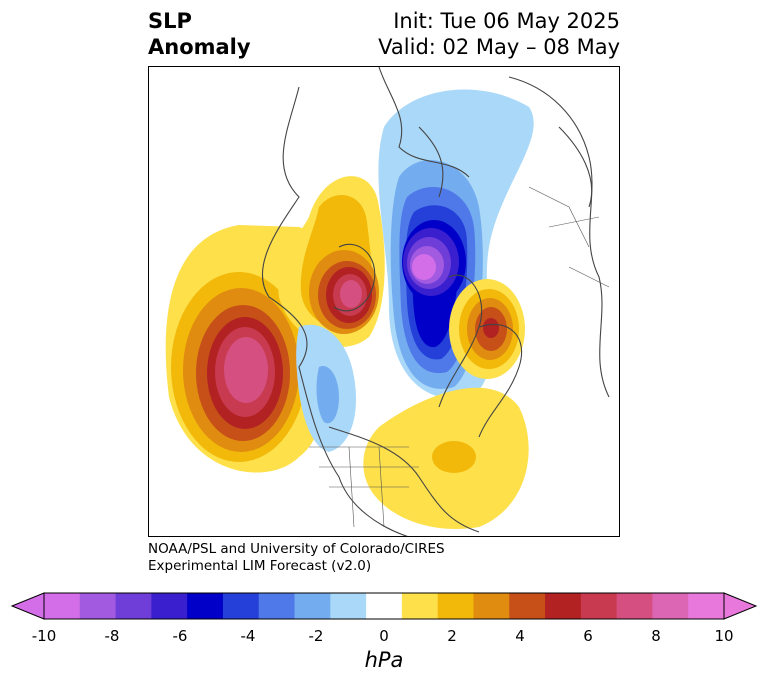  I want to click on colorbar, so click(384, 606).